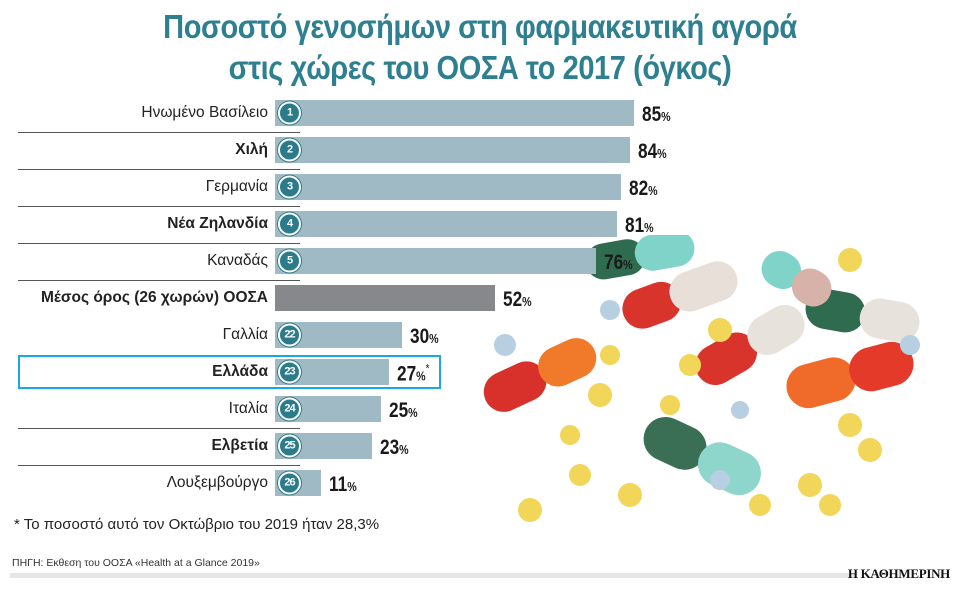 The image size is (960, 600). What do you see at coordinates (251, 149) in the screenshot?
I see `category-label: Χιλή` at bounding box center [251, 149].